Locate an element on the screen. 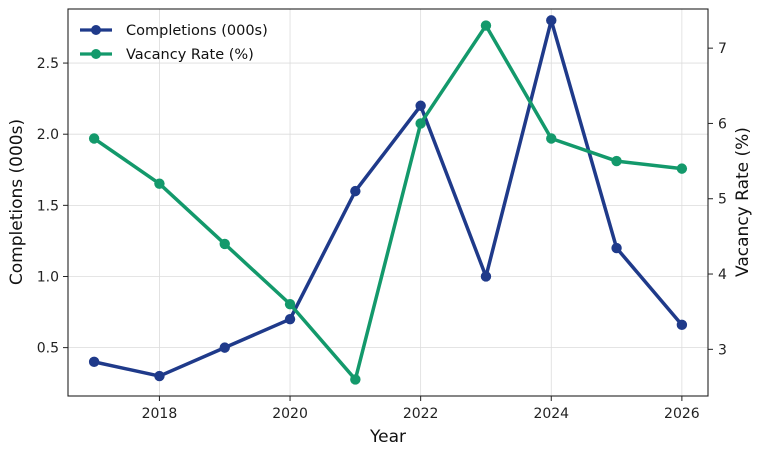 This screenshot has height=455, width=760. series-1-point-2022 is located at coordinates (420, 123).